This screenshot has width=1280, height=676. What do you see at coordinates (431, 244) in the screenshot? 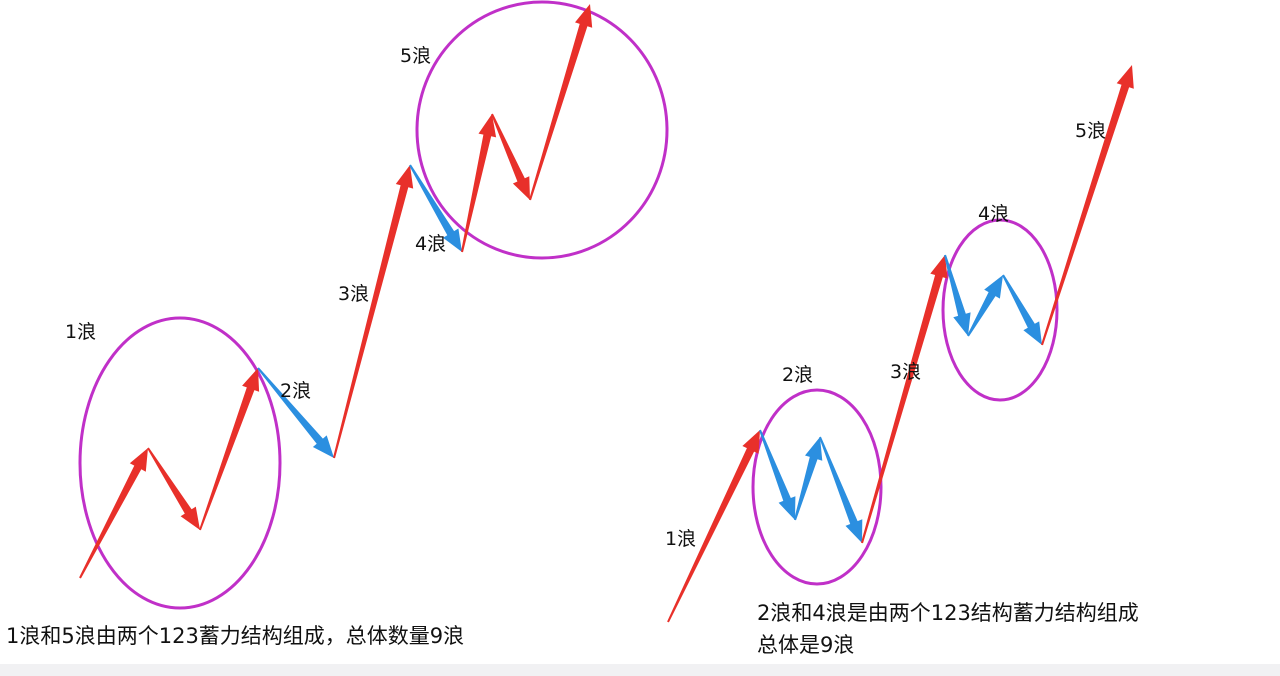
I see `left-wave-4-label: 4浪` at bounding box center [431, 244].